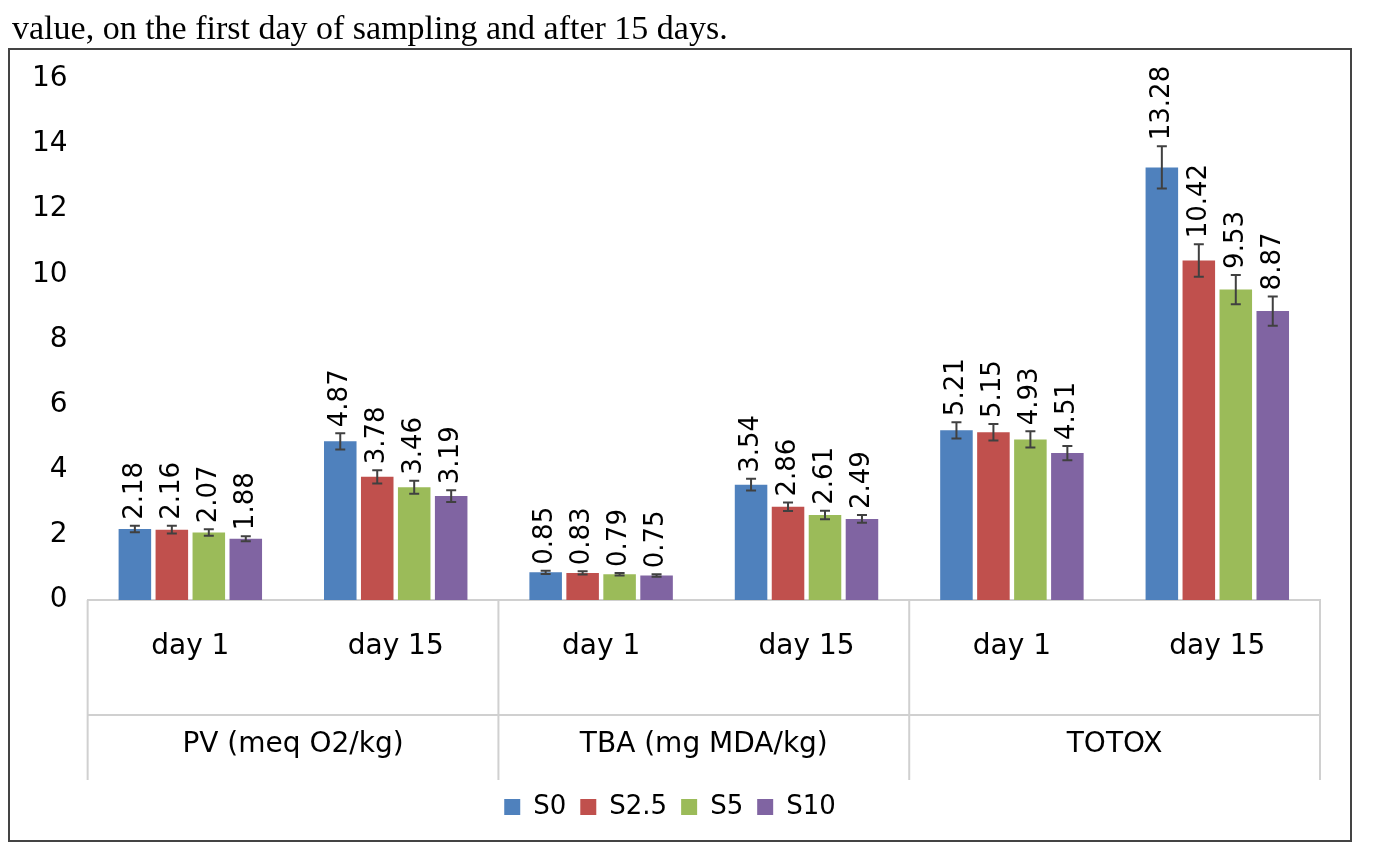 This screenshot has width=1377, height=862. Describe the element at coordinates (49, 142) in the screenshot. I see `y-tick-label: 14` at that location.